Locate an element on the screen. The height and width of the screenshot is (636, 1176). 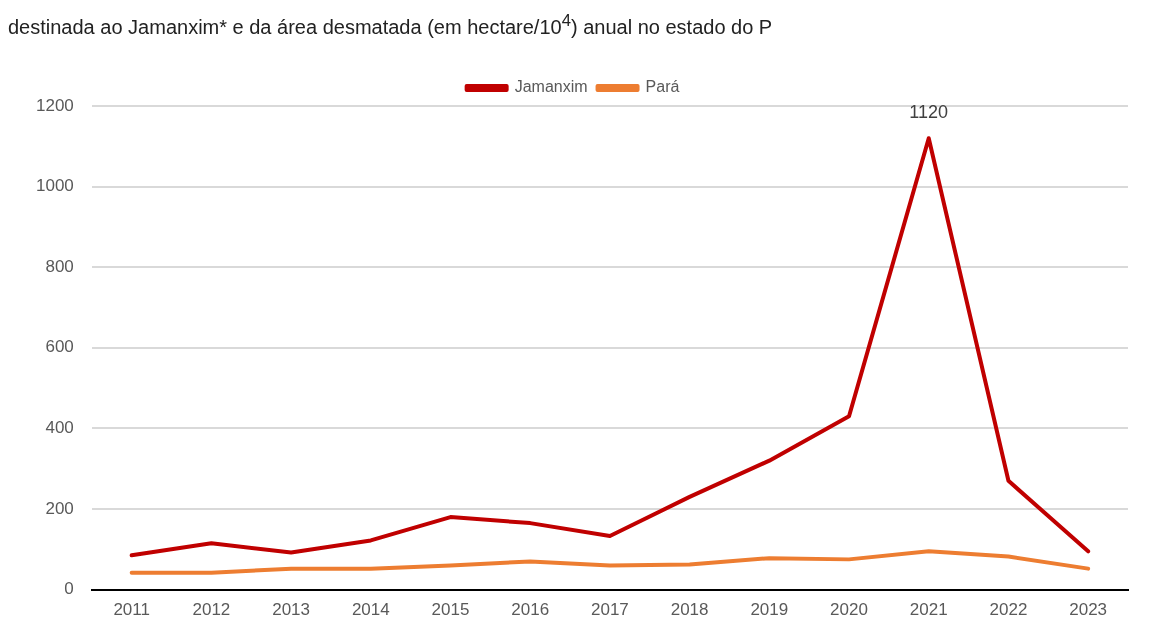
data-label: 1120 is located at coordinates (929, 111).